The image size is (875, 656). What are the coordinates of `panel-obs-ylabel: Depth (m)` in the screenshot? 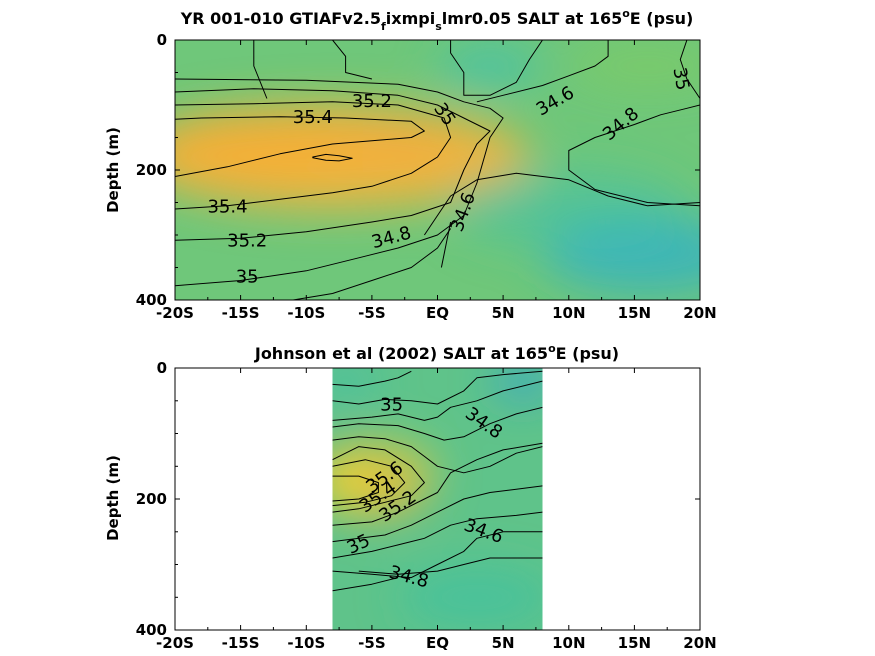 It's located at (113, 498).